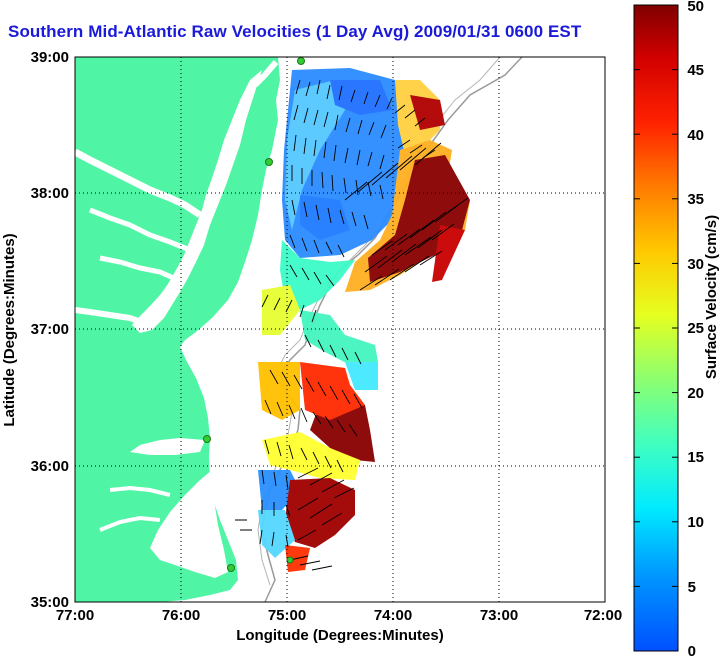  I want to click on x-tick-label: 75:00, so click(287, 615).